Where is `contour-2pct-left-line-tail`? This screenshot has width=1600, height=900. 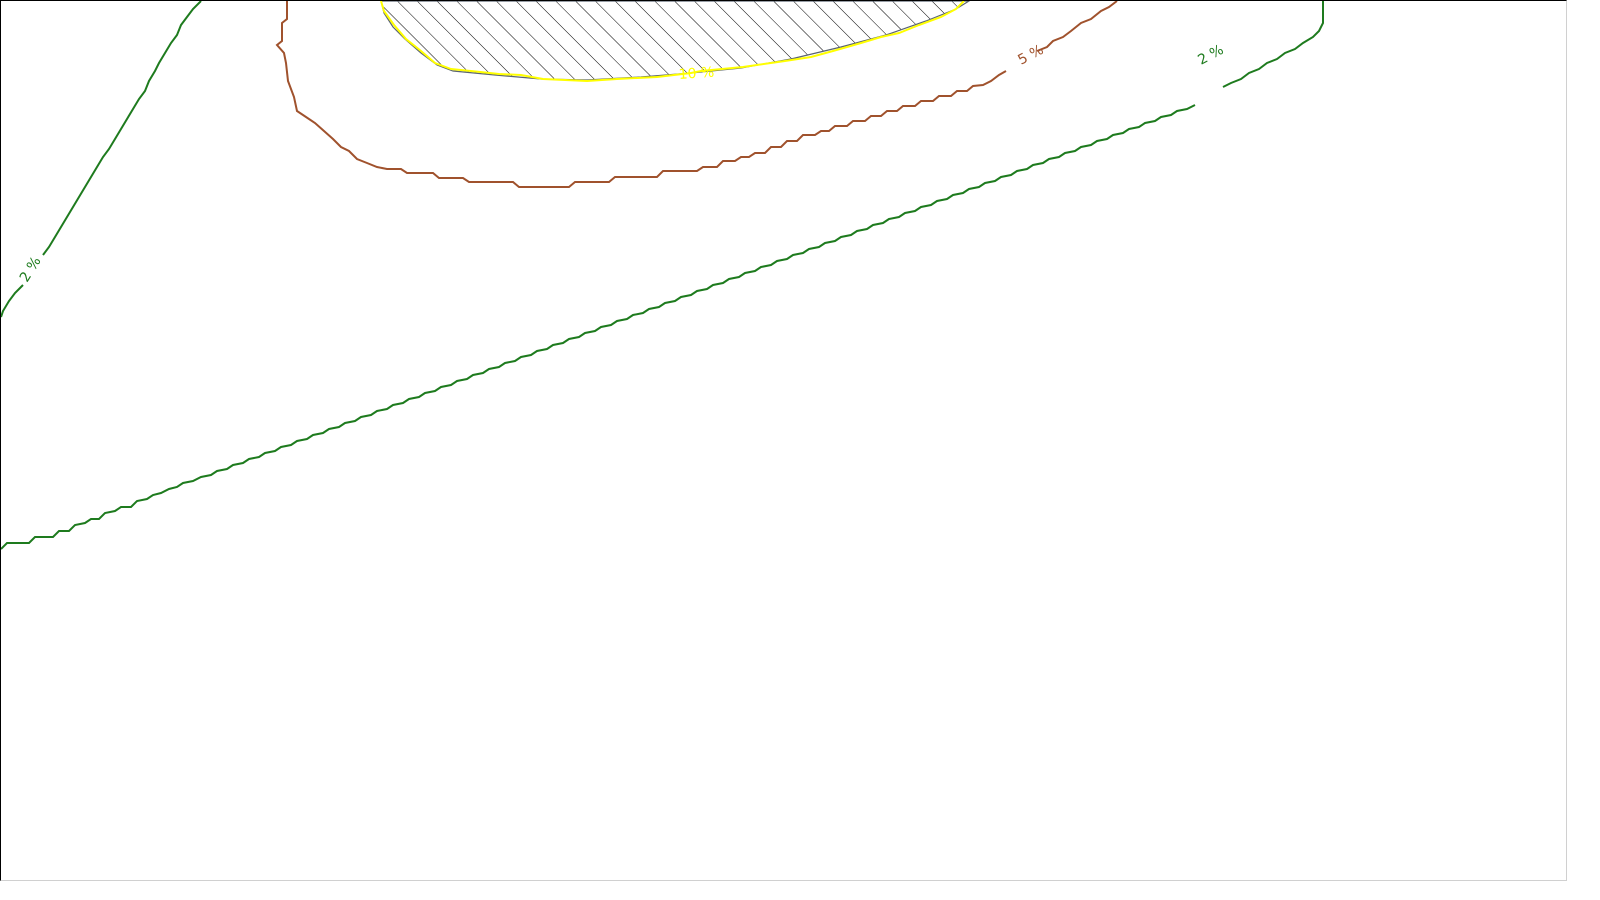
contour-2pct-left-line-tail is located at coordinates (12, 301).